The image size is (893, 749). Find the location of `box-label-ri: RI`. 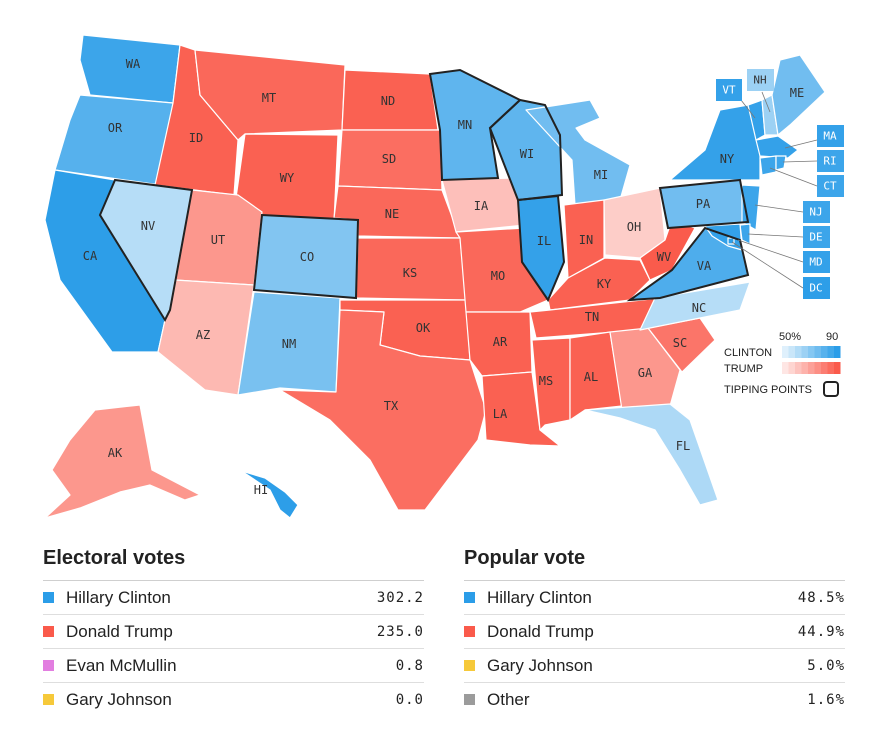

box-label-ri: RI is located at coordinates (829, 161).